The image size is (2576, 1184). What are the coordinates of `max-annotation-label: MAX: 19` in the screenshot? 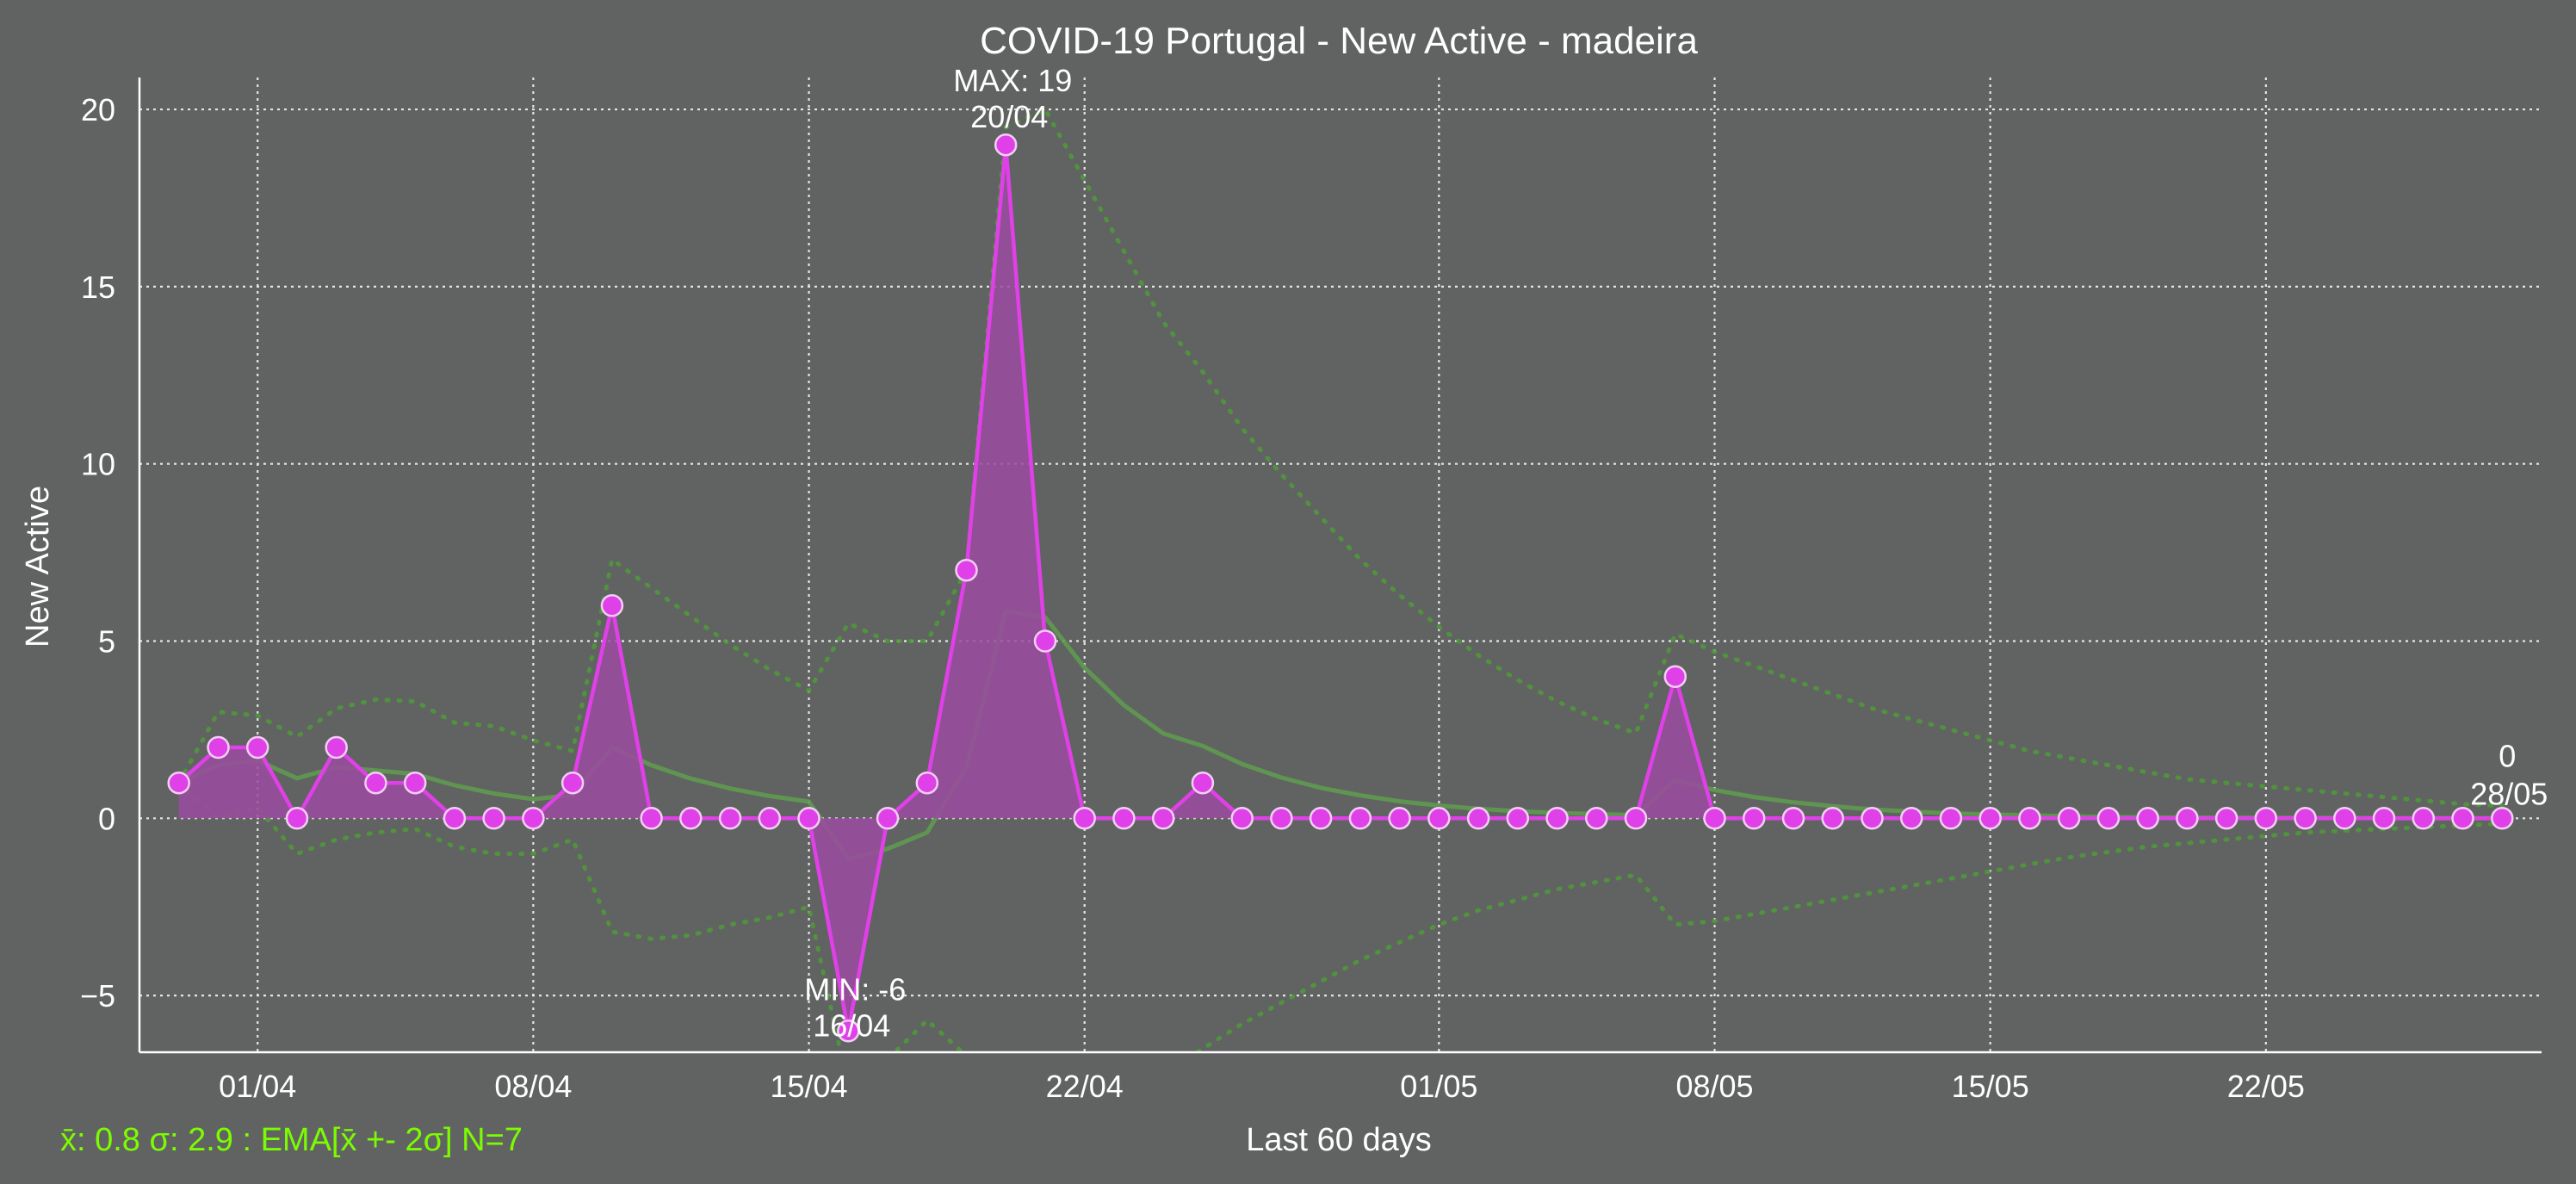 It's located at (1012, 80).